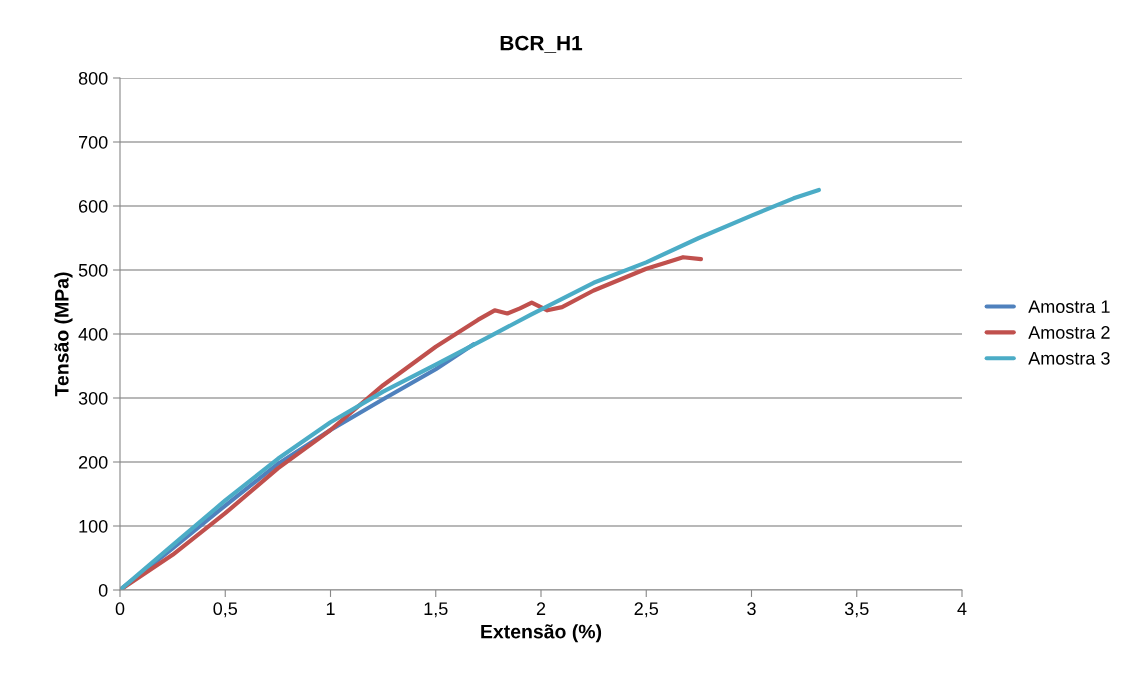 The height and width of the screenshot is (684, 1133). Describe the element at coordinates (1069, 358) in the screenshot. I see `legend-label: Amostra 3` at that location.